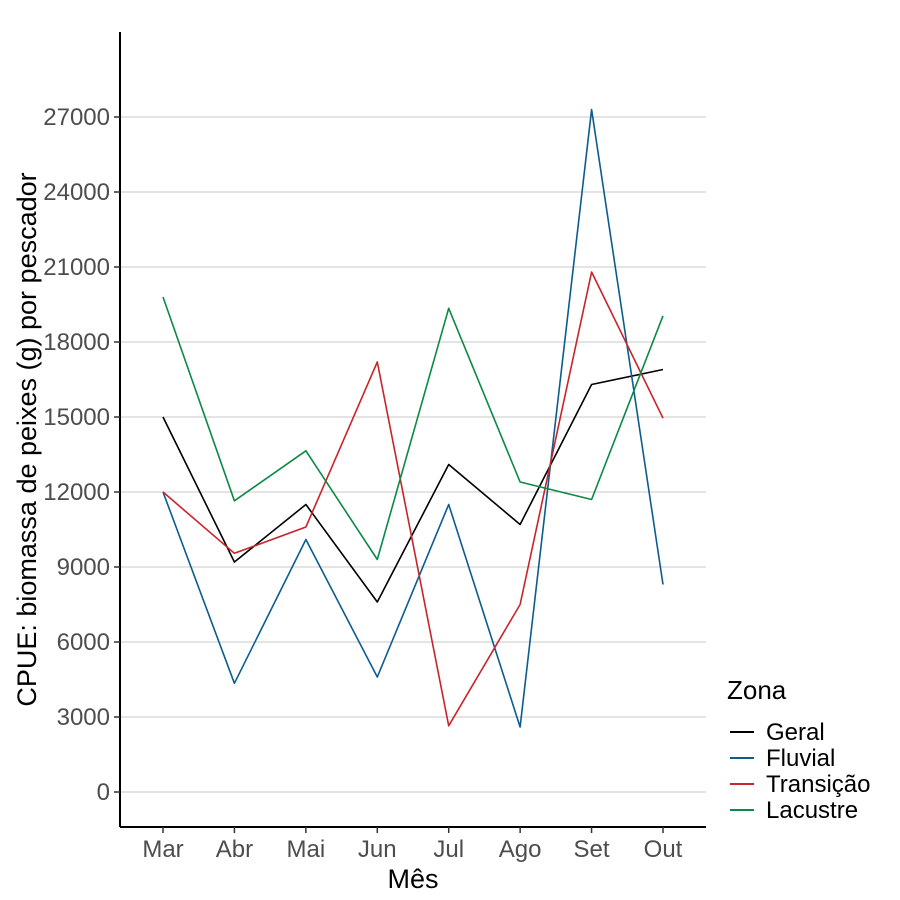  What do you see at coordinates (448, 849) in the screenshot?
I see `x-tick-label: Jul` at bounding box center [448, 849].